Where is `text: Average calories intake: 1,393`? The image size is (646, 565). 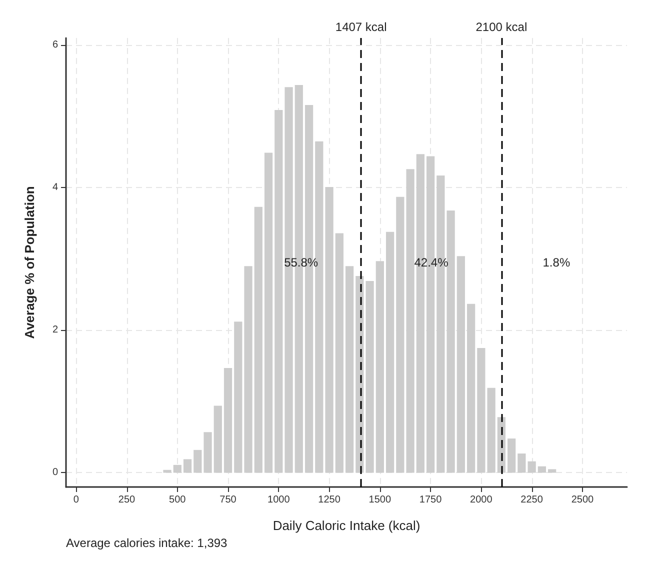
text: Average calories intake: 1,393 is located at coordinates (147, 543).